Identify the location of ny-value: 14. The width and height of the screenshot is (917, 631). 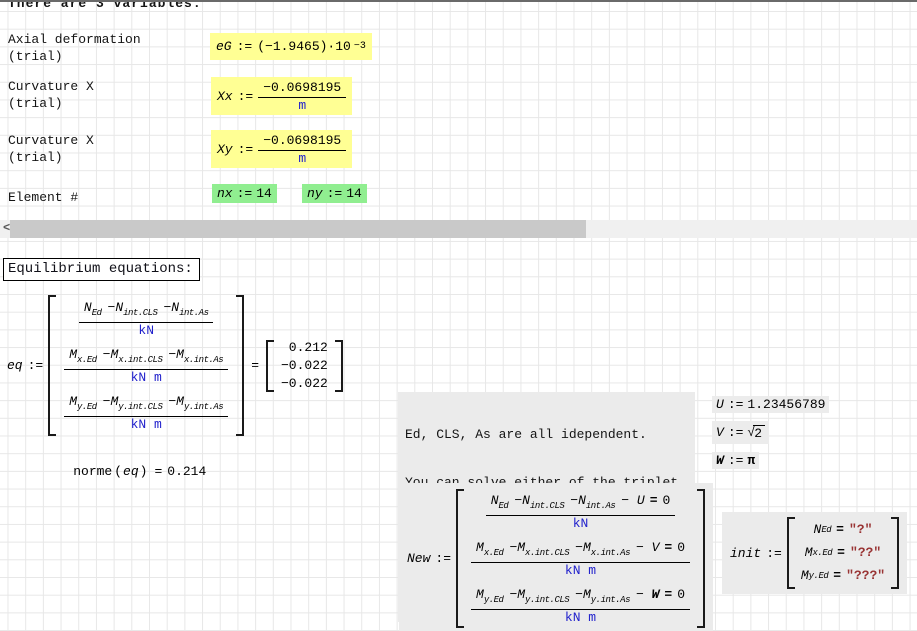
(354, 193).